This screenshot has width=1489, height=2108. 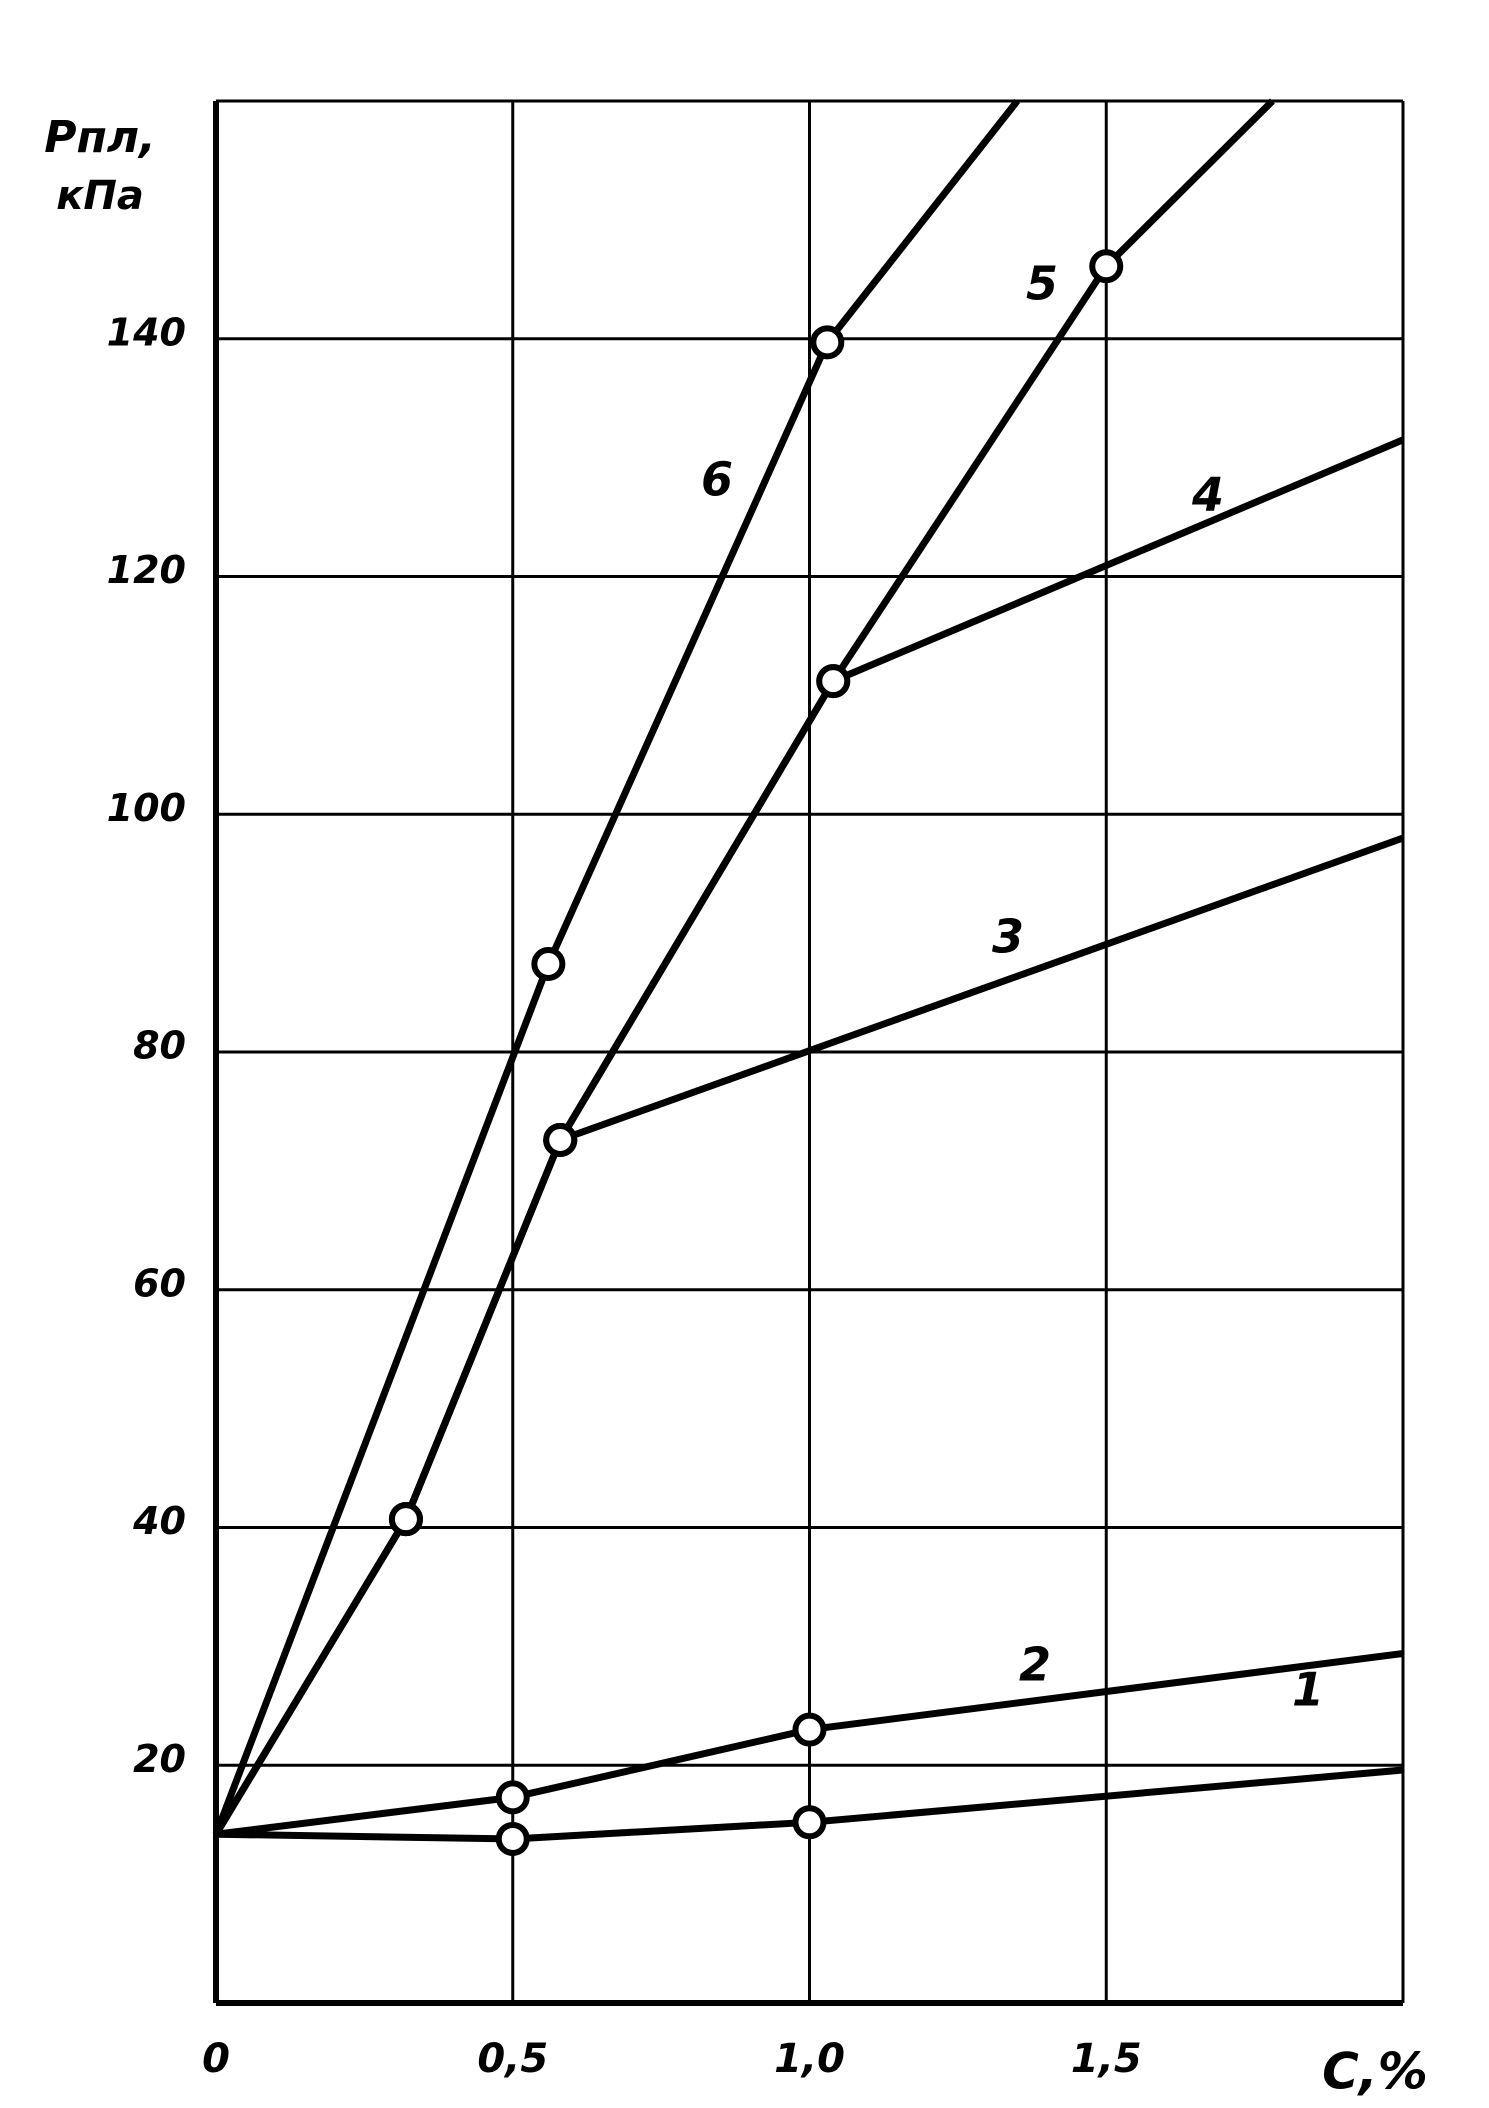 I want to click on series-label: 3, so click(x=1008, y=937).